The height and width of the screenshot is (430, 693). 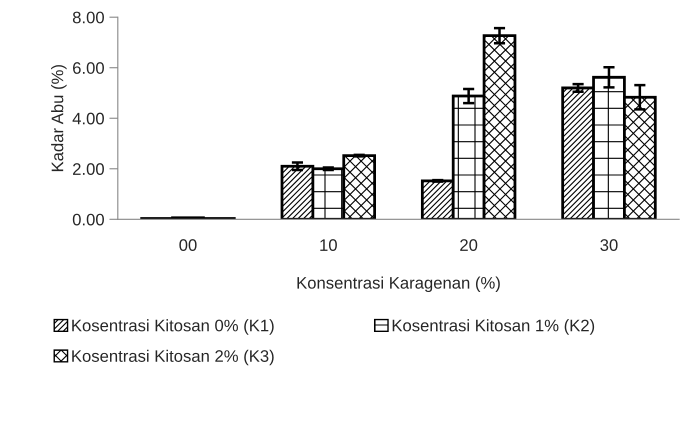 What do you see at coordinates (609, 245) in the screenshot?
I see `x-tick-label: 30` at bounding box center [609, 245].